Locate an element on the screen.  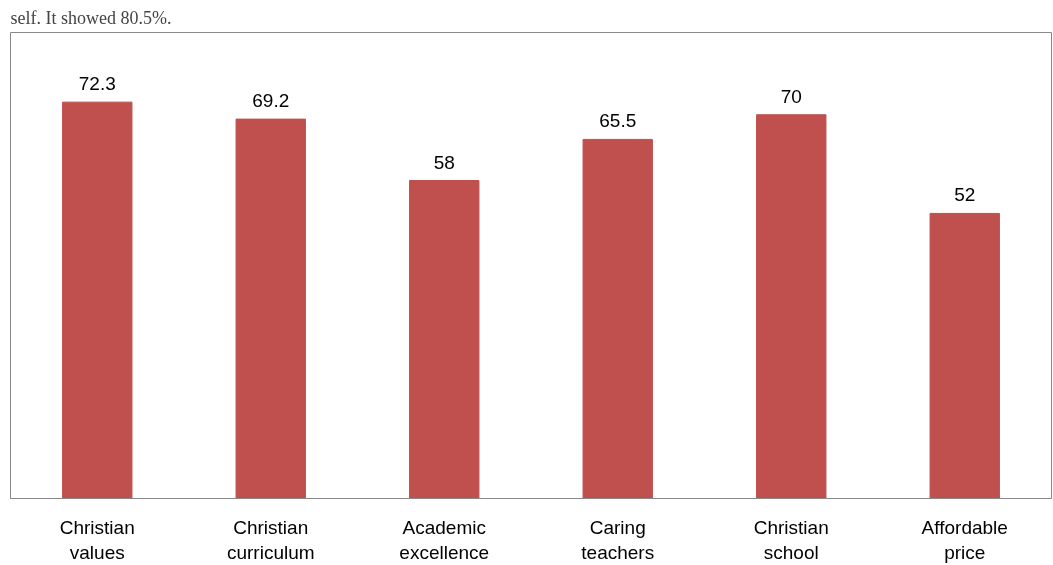
x-tick-label: Caring teachers is located at coordinates (618, 539).